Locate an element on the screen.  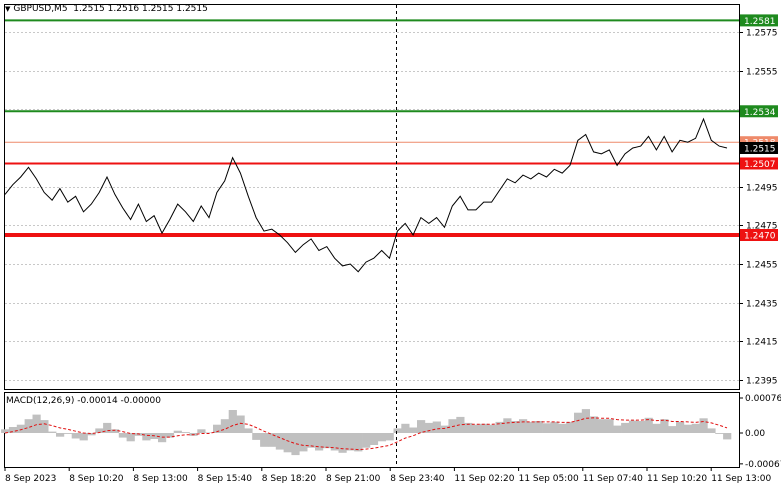
price-tick-label: 1.2455 is located at coordinates (762, 266).